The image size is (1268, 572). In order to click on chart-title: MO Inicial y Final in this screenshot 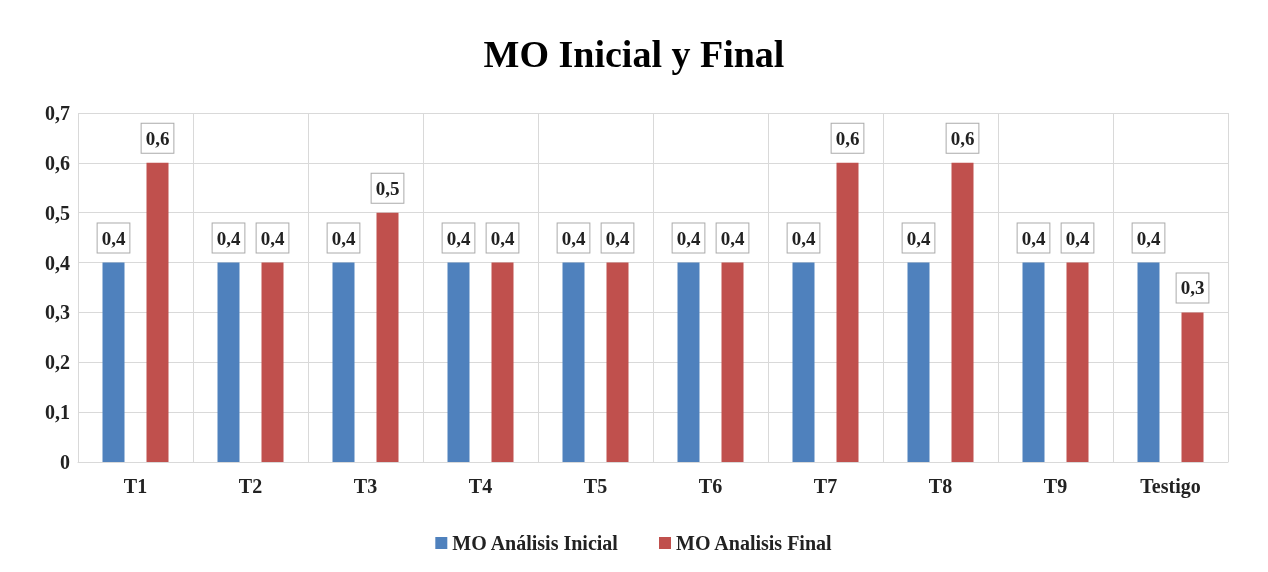, I will do `click(634, 54)`.